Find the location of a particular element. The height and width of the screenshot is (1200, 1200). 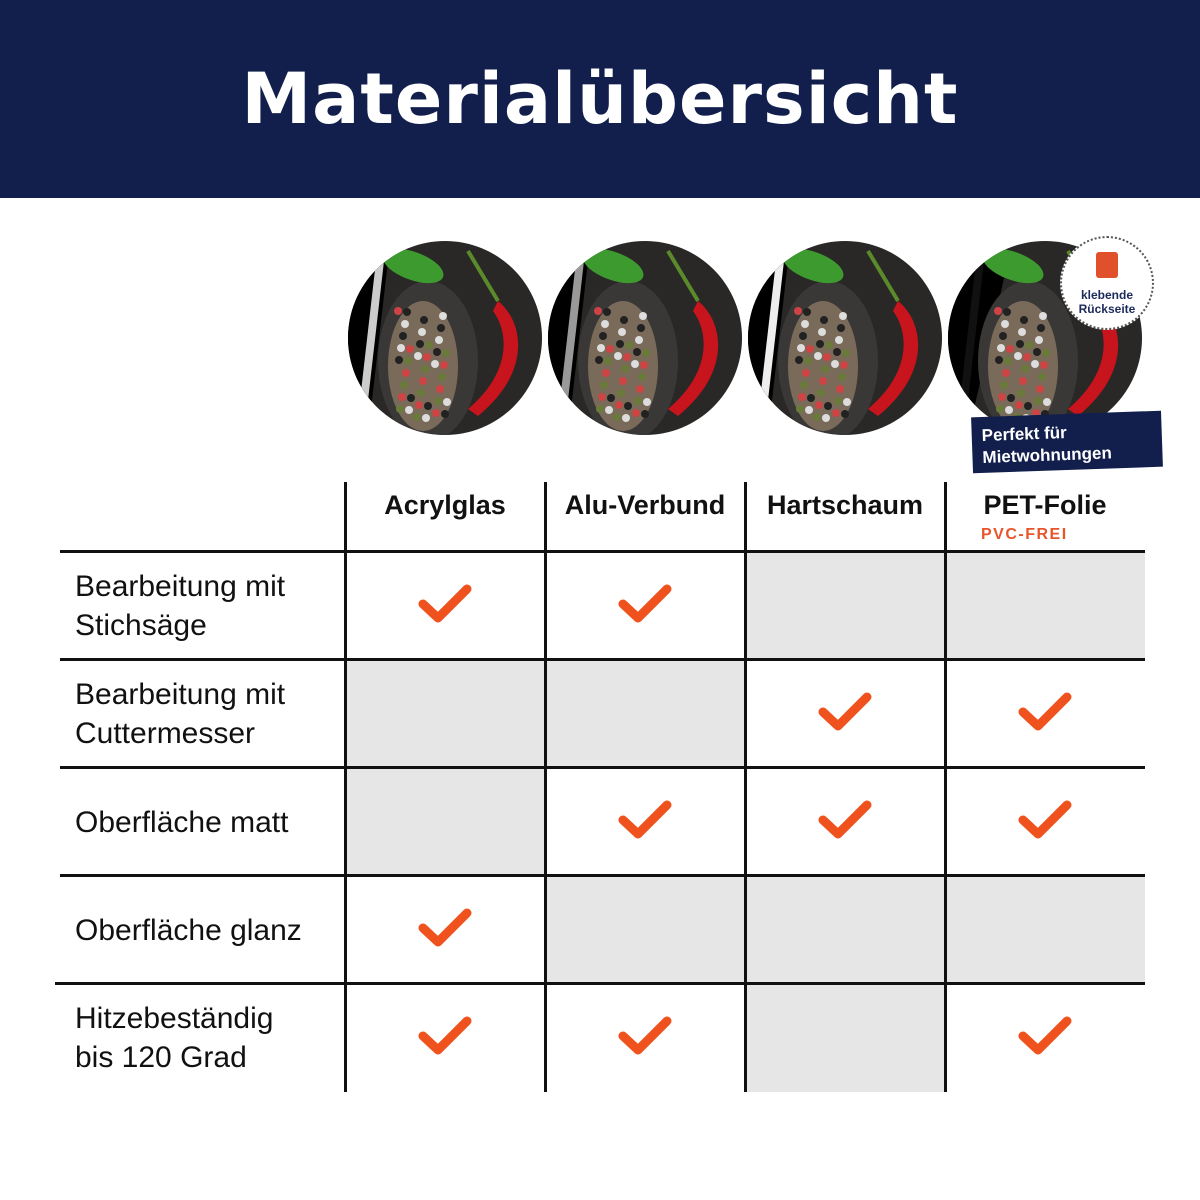

column-header-label: Acrylglas is located at coordinates (445, 505).